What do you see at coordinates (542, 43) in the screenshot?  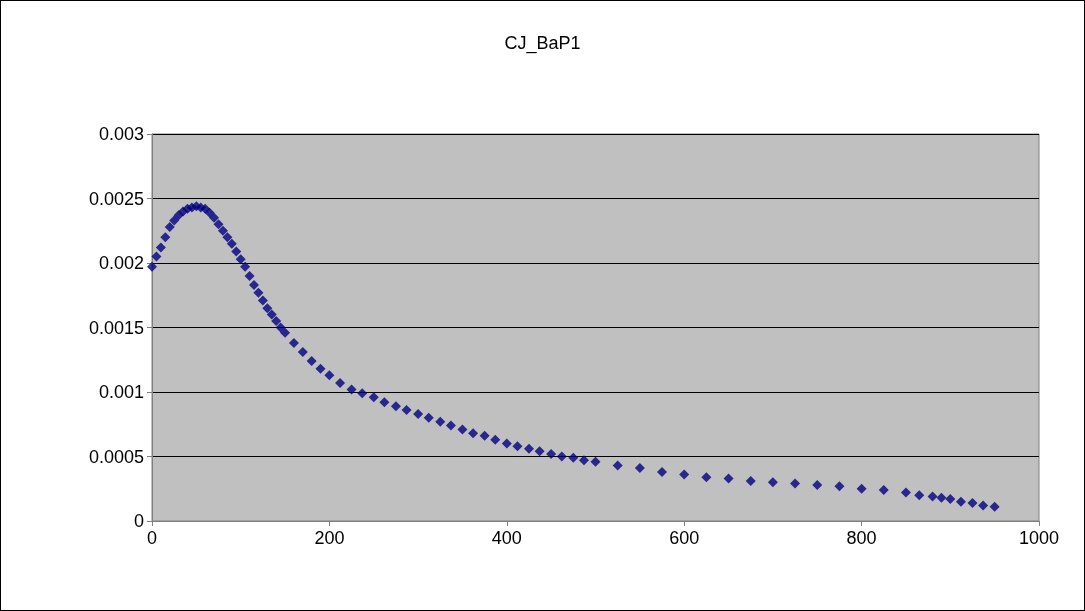 I see `chart-title: CJ_BaP1` at bounding box center [542, 43].